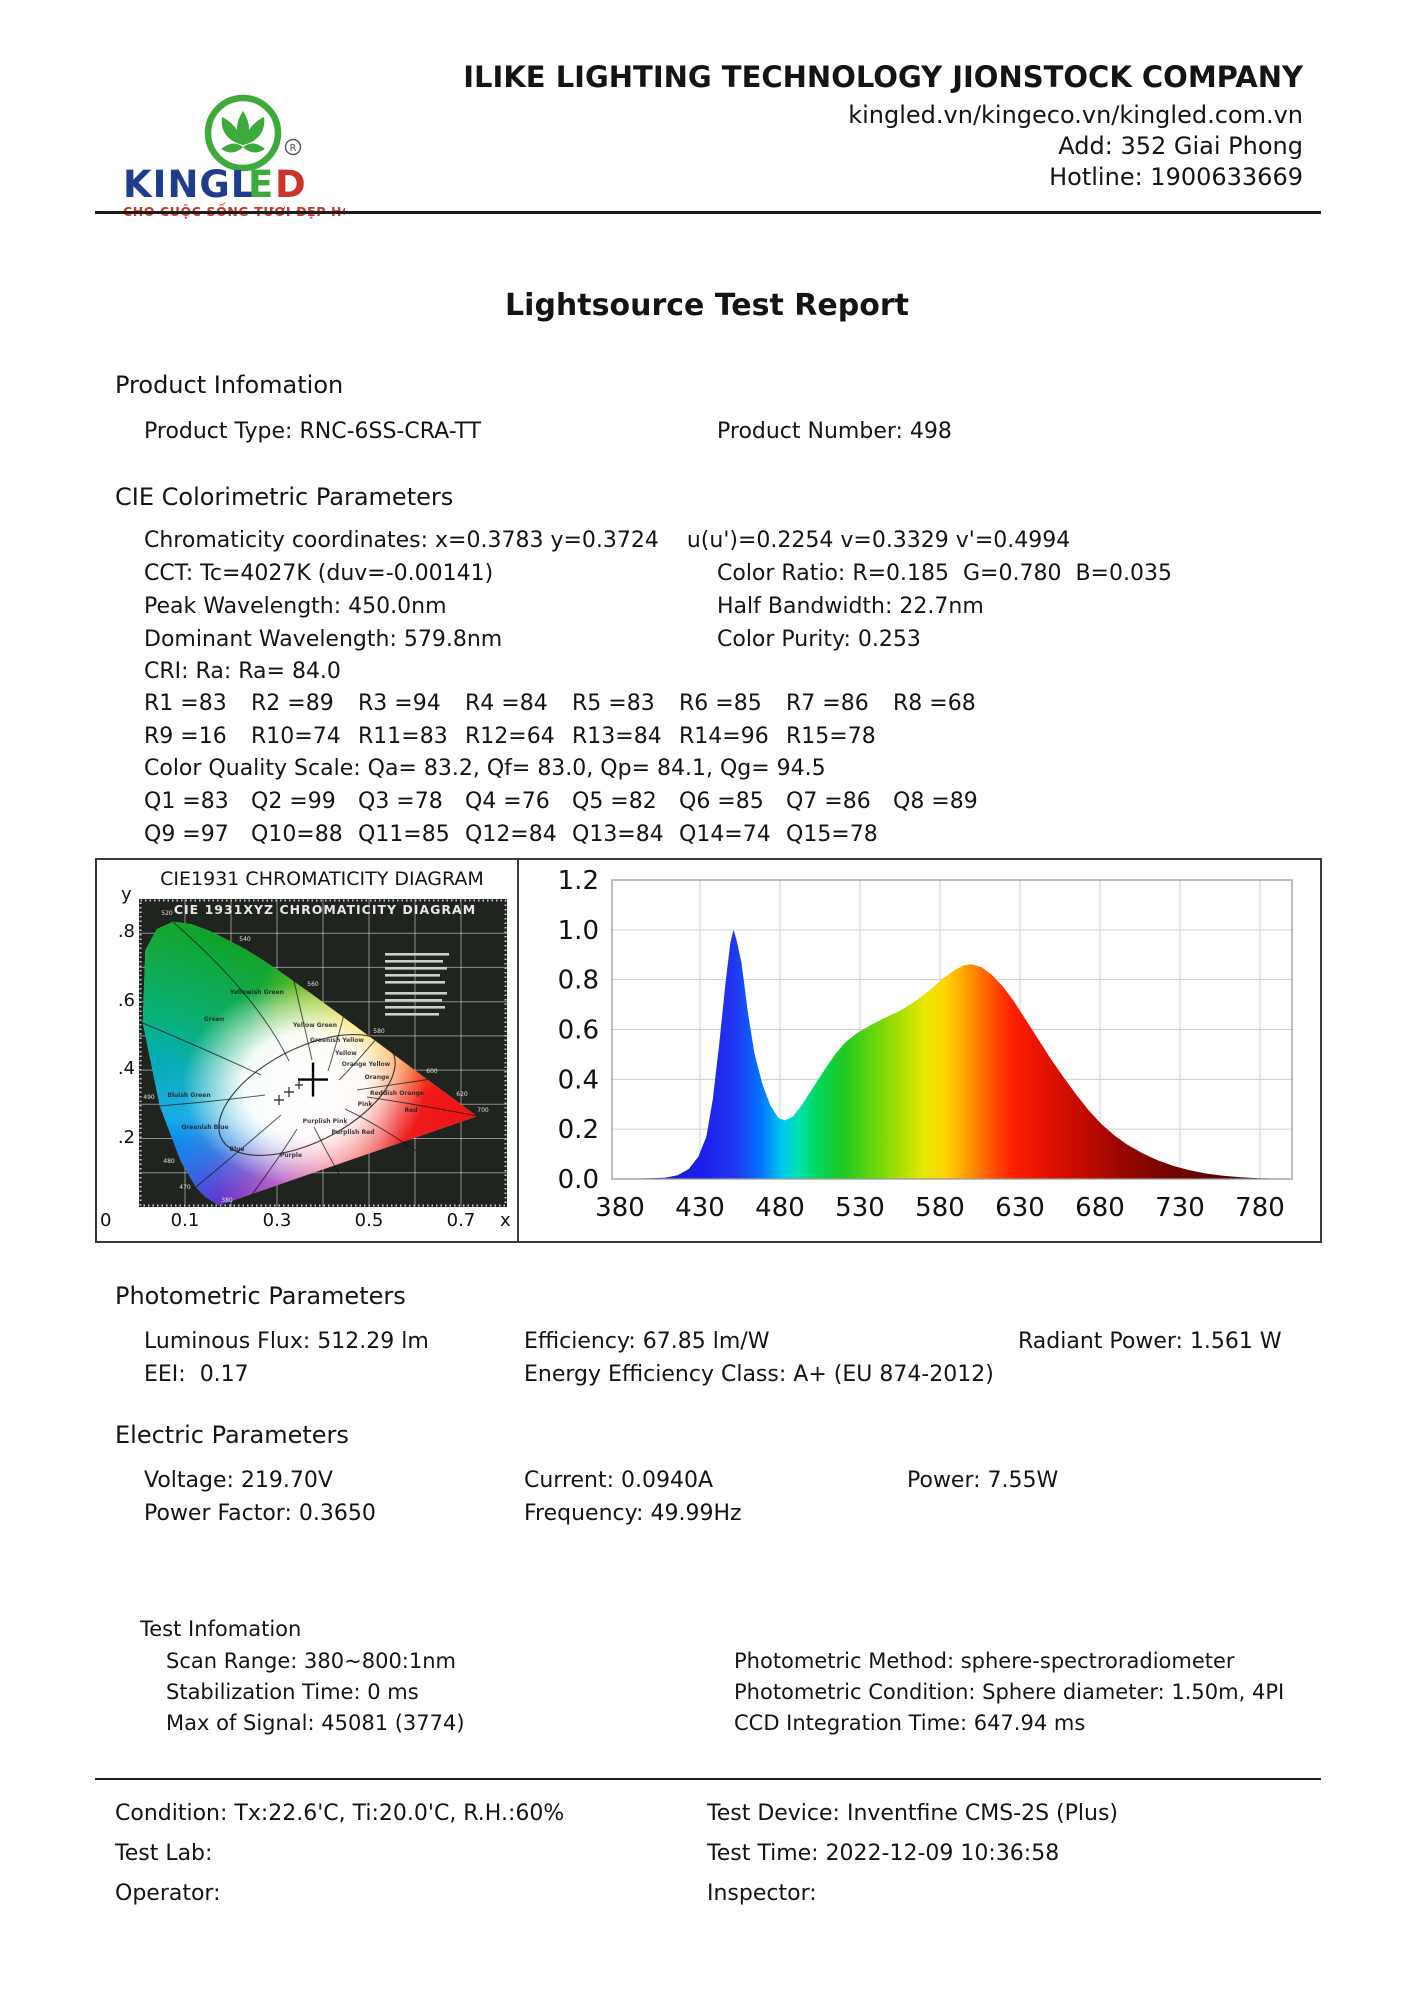 The height and width of the screenshot is (2000, 1414). What do you see at coordinates (832, 834) in the screenshot?
I see `value-cell: Q15=78` at bounding box center [832, 834].